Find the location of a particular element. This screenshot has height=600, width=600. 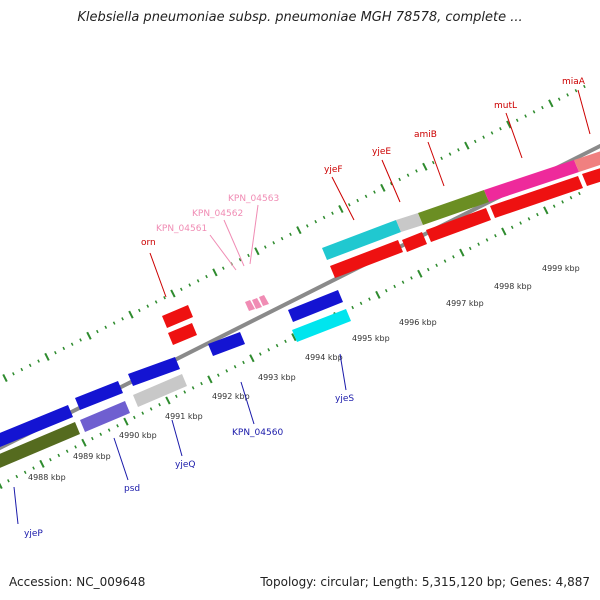

gene-label: KPN_04560 is located at coordinates (257, 433).